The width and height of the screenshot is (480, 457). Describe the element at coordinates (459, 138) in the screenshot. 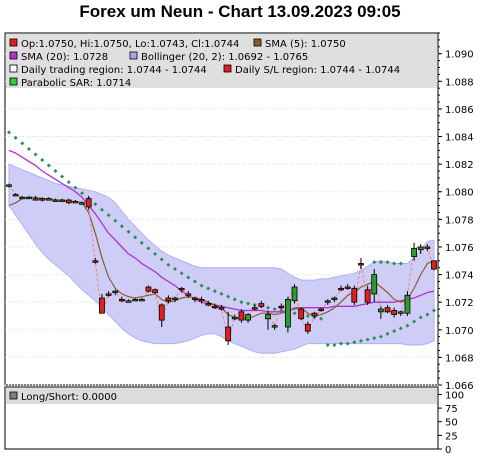

I see `y-tick-label: 1.084` at that location.